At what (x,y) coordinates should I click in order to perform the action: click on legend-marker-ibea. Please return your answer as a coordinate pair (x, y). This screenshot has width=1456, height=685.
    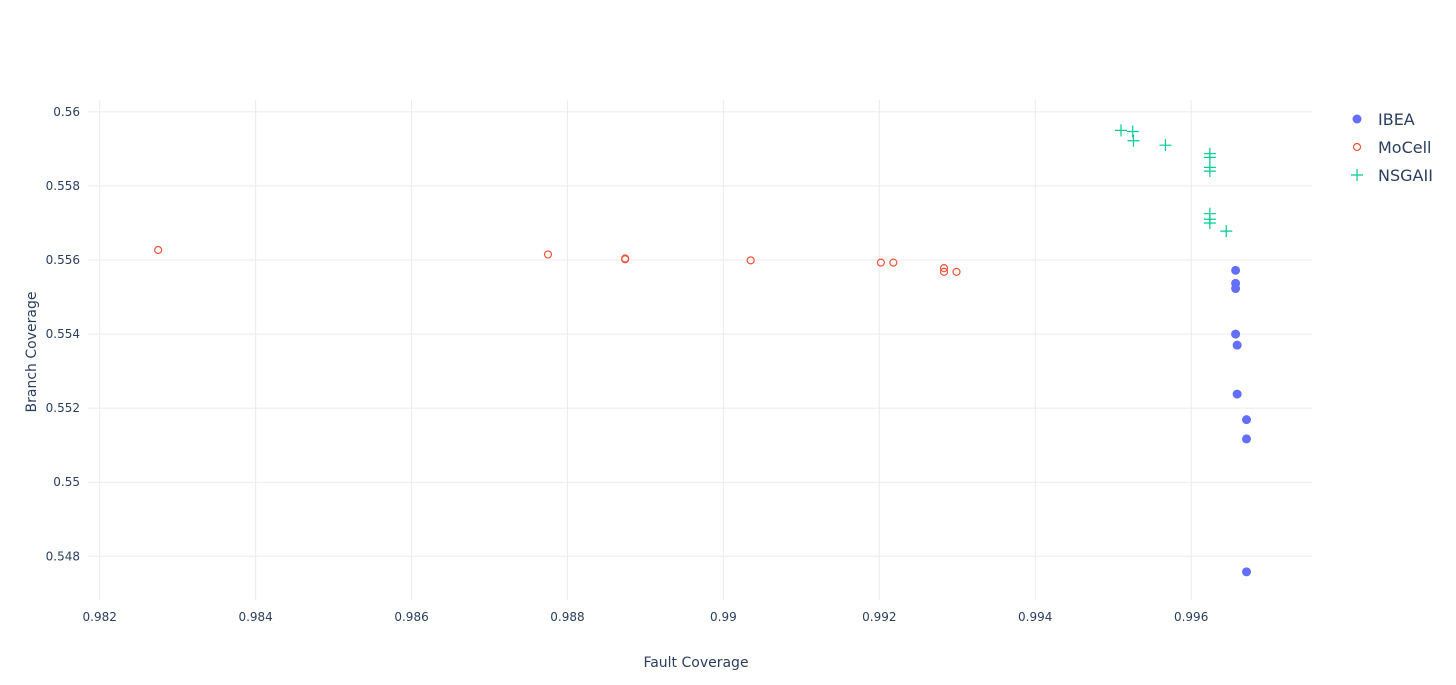
    Looking at the image, I should click on (1357, 119).